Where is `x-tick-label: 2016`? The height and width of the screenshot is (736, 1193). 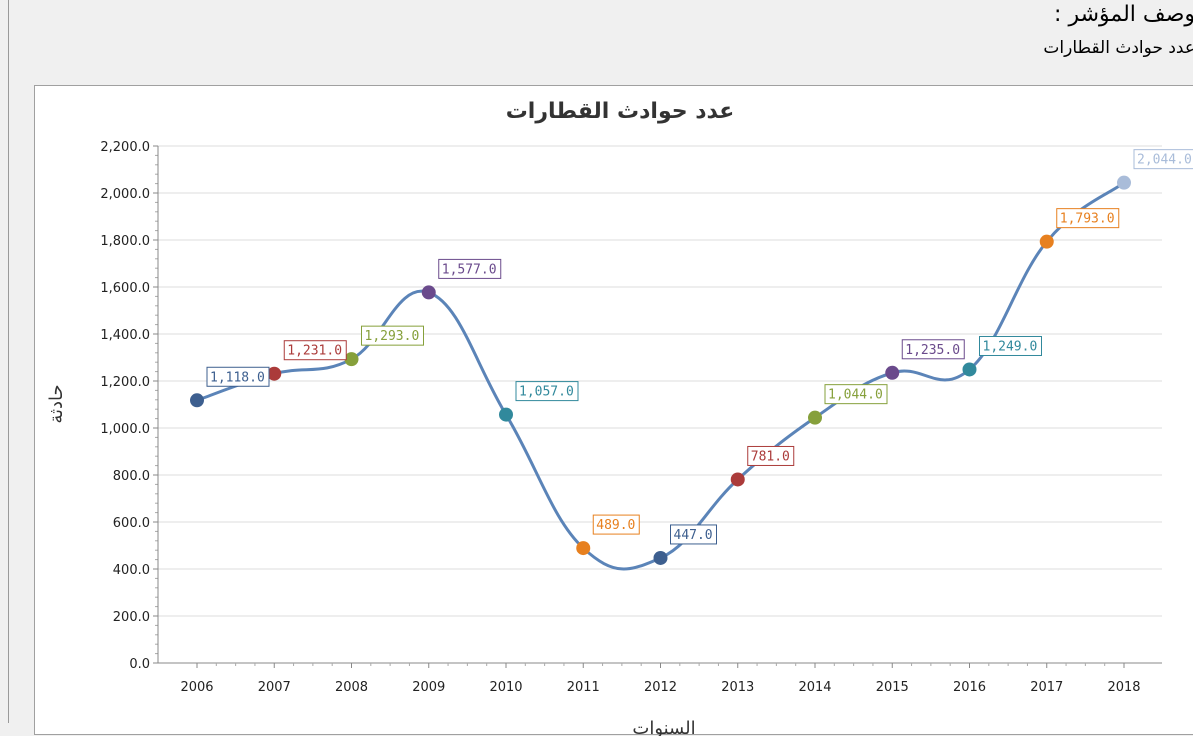
x-tick-label: 2016 is located at coordinates (969, 687).